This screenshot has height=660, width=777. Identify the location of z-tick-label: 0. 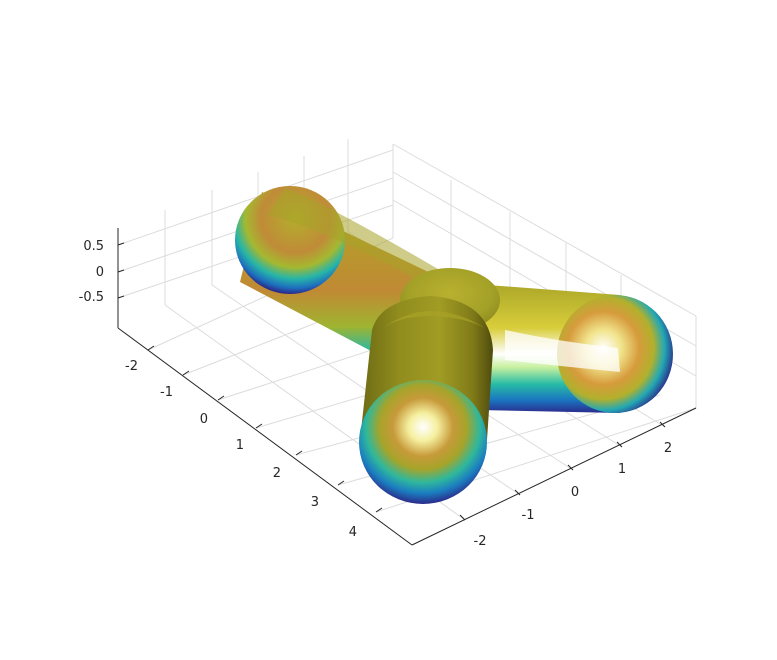
(100, 272).